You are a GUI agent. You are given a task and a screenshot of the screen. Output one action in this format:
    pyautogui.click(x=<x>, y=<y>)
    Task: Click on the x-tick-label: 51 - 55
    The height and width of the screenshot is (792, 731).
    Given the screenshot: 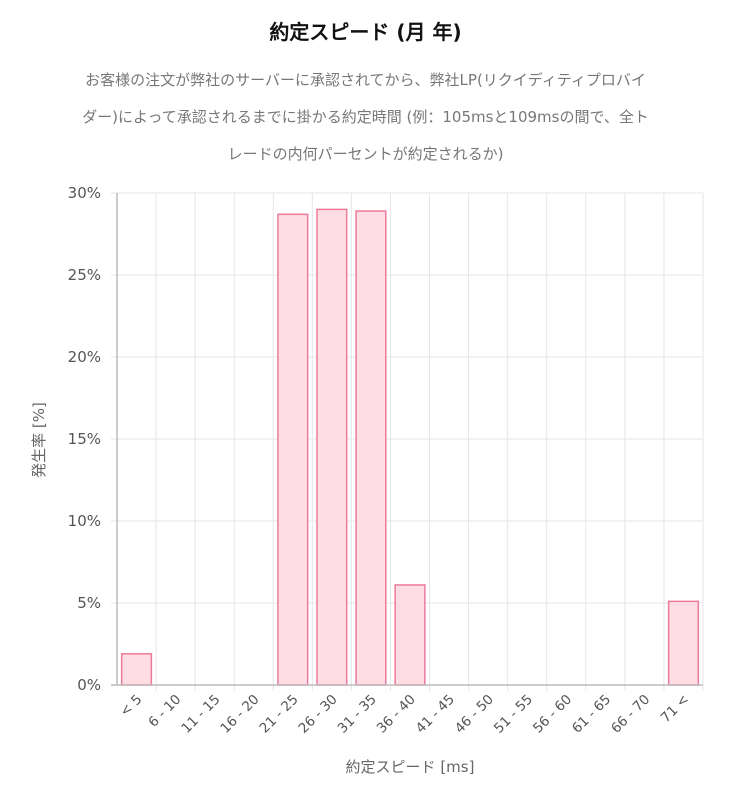 What is the action you would take?
    pyautogui.click(x=513, y=714)
    